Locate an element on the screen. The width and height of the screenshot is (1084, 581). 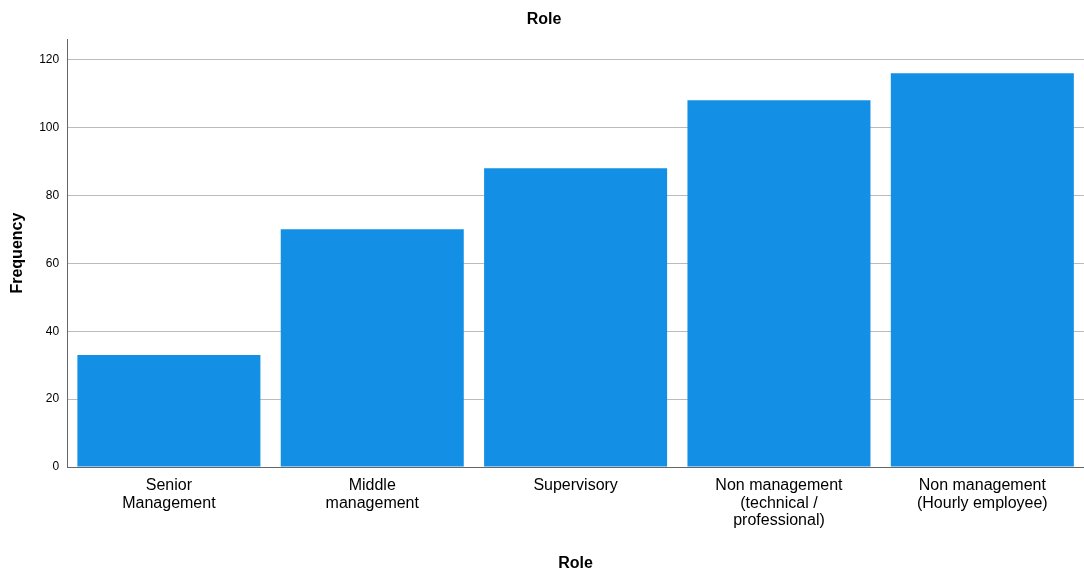
x-tick-label: Middle management is located at coordinates (372, 493).